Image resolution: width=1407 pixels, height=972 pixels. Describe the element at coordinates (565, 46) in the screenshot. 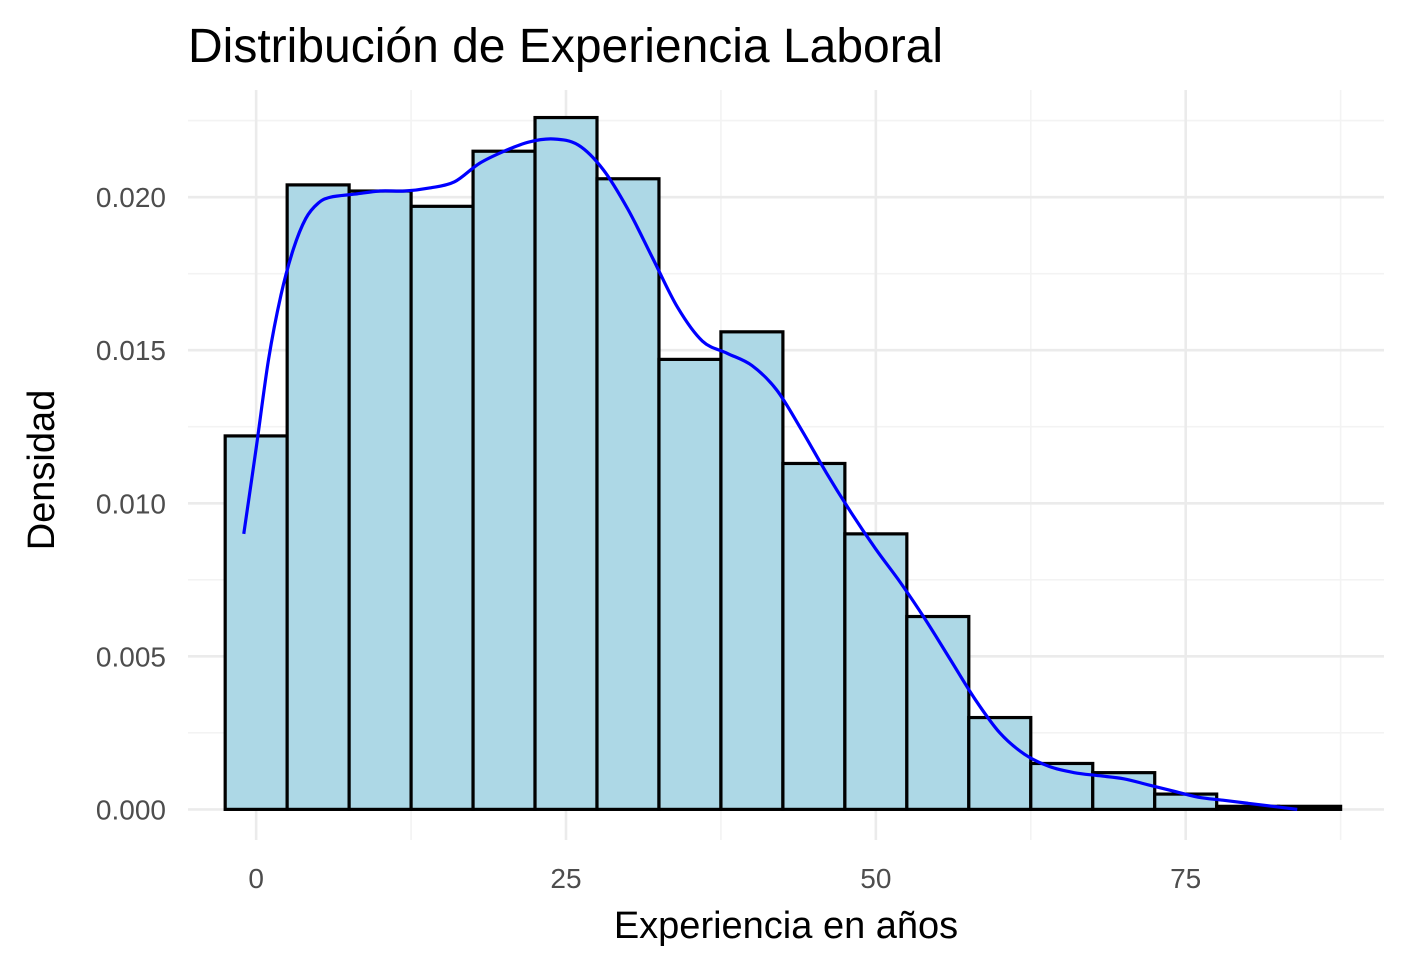

I see `chart-title: Distribución de Experiencia Laboral` at that location.